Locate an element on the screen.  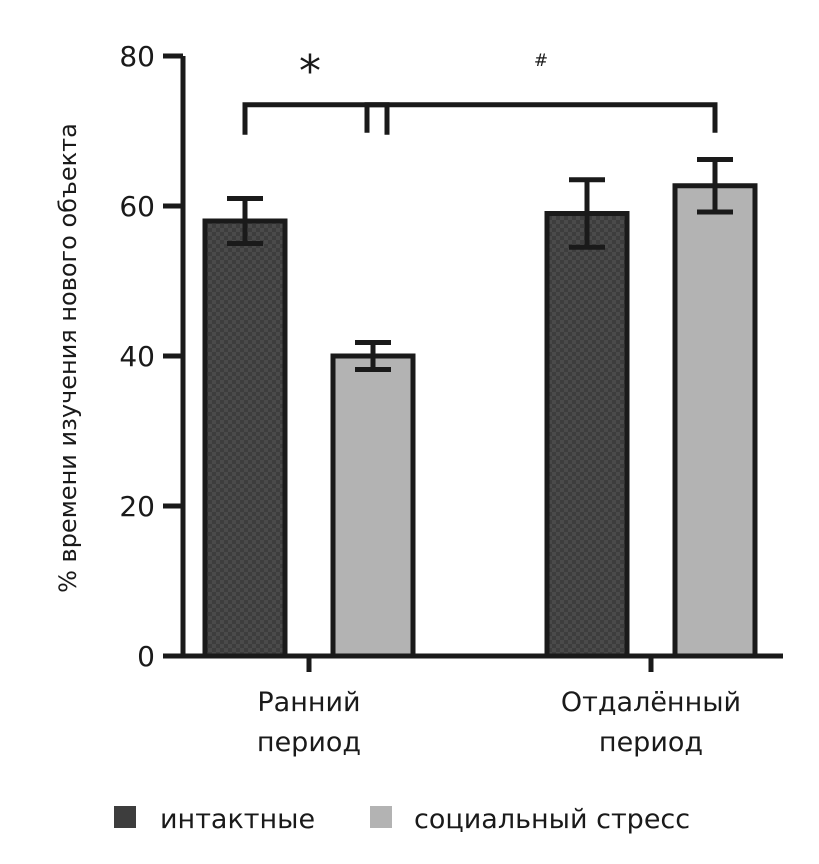
y-tick-label-80: 80 is located at coordinates (137, 56).